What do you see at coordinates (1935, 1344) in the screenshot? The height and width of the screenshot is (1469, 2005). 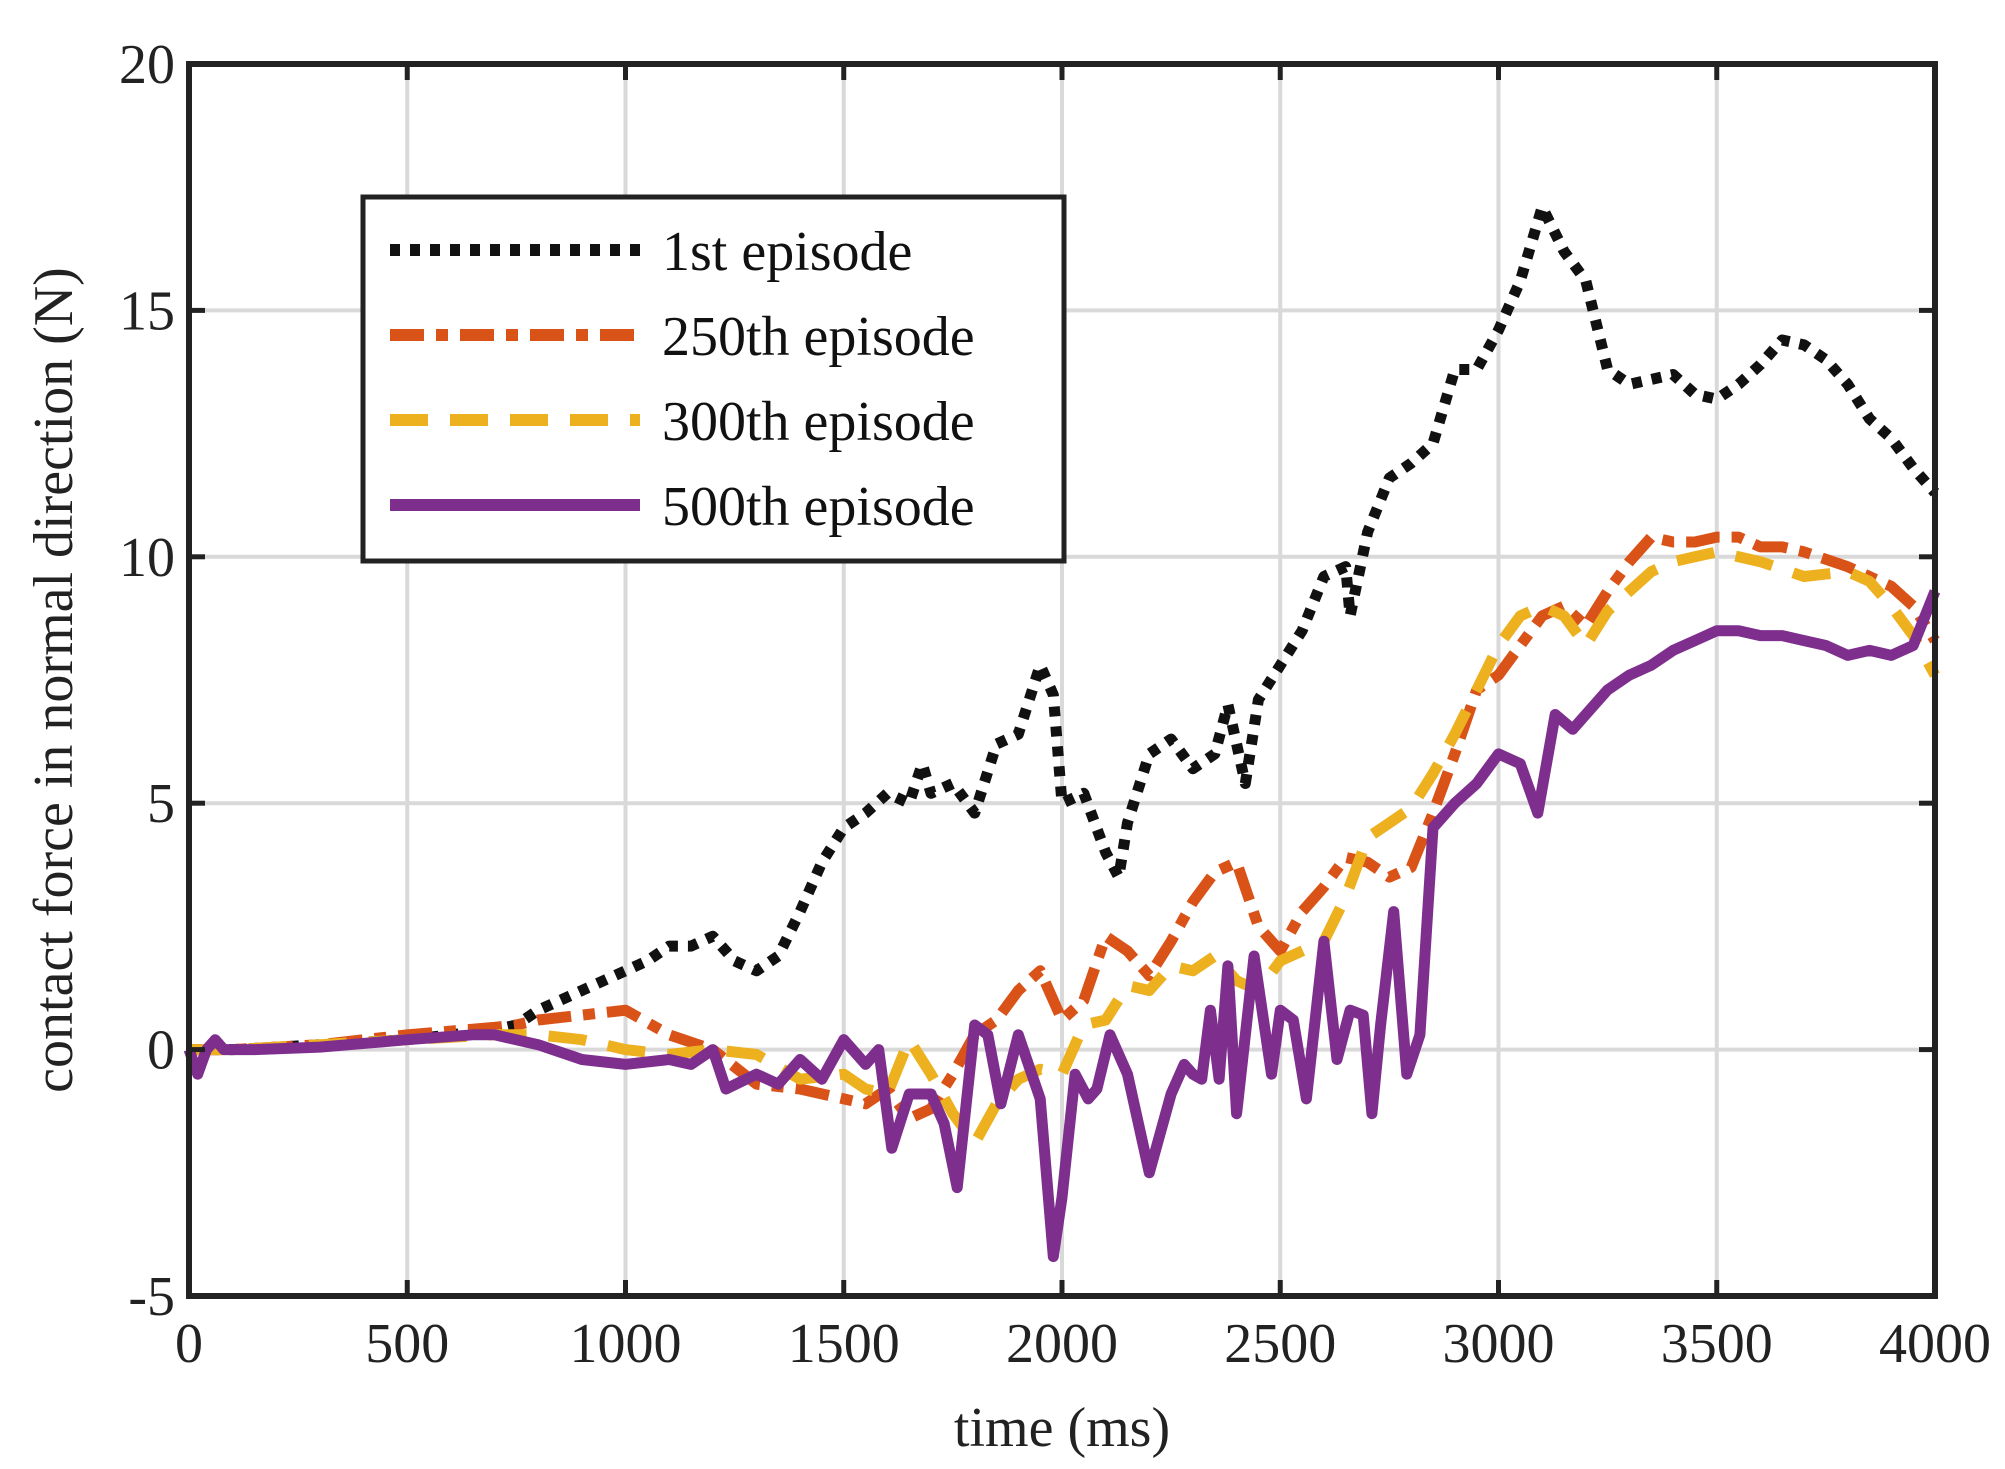 I see `x-tick-label-4000: 4000` at bounding box center [1935, 1344].